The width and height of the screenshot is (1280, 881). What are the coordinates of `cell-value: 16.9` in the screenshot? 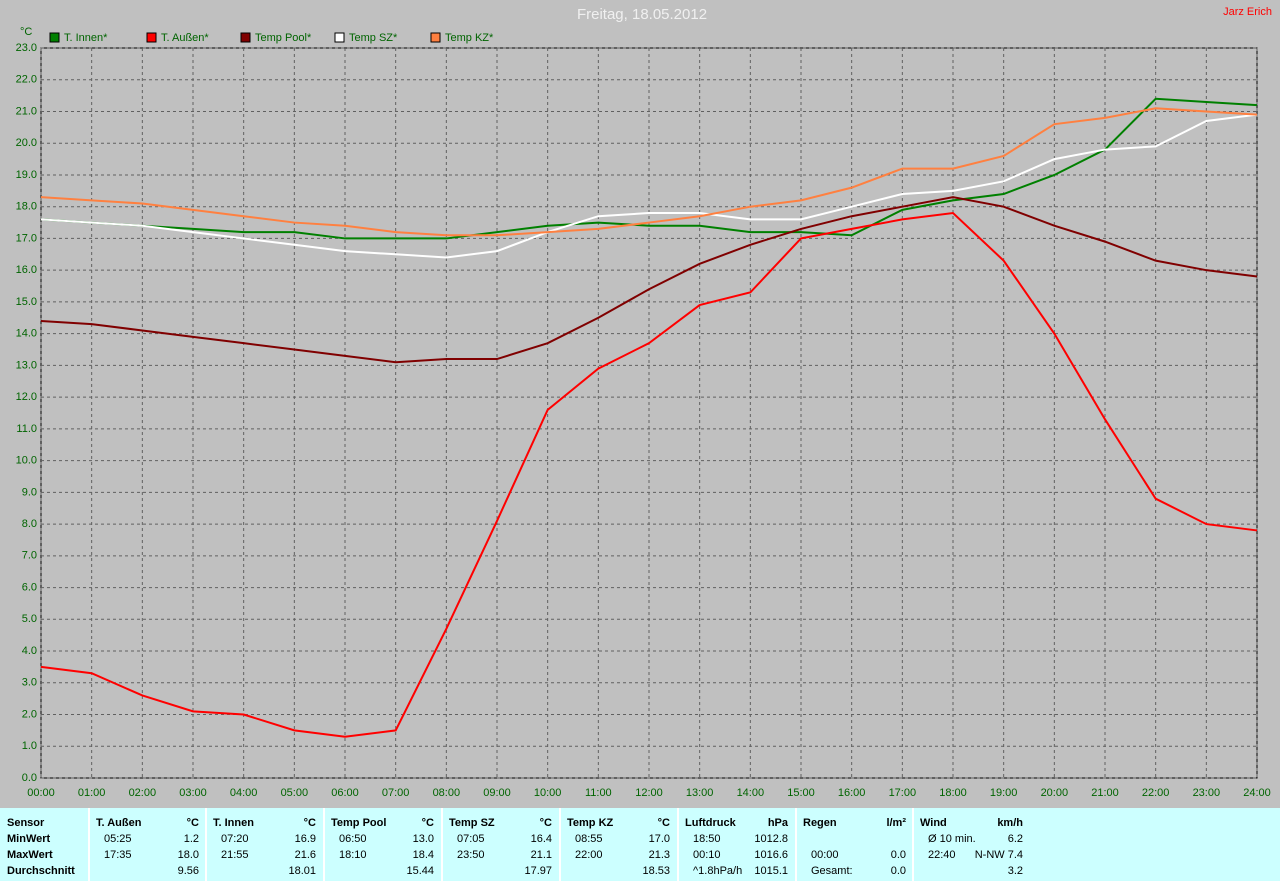 It's located at (305, 839).